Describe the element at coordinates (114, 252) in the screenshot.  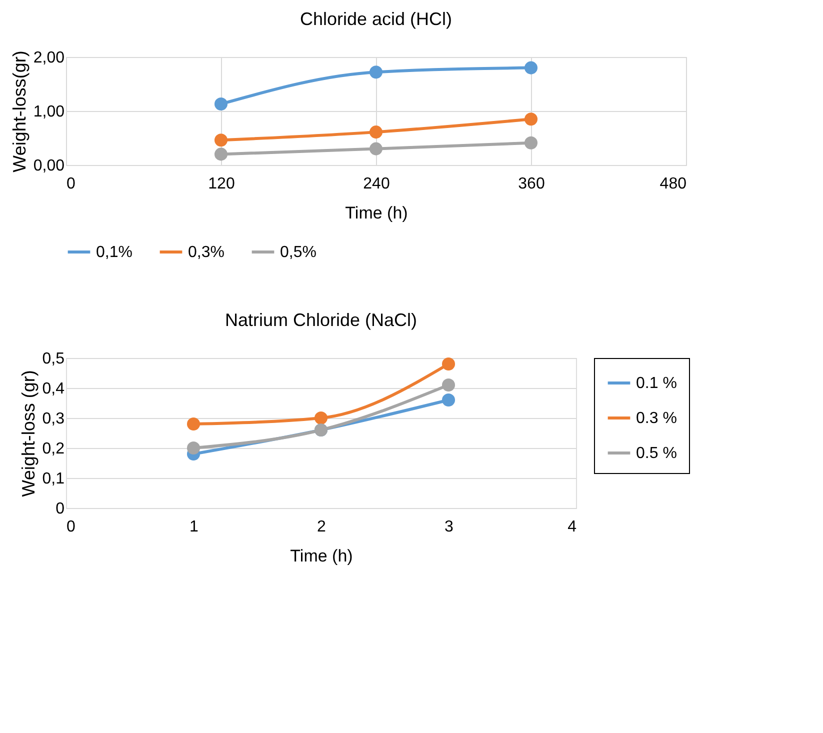
I see `legend-label: 0,1%` at that location.